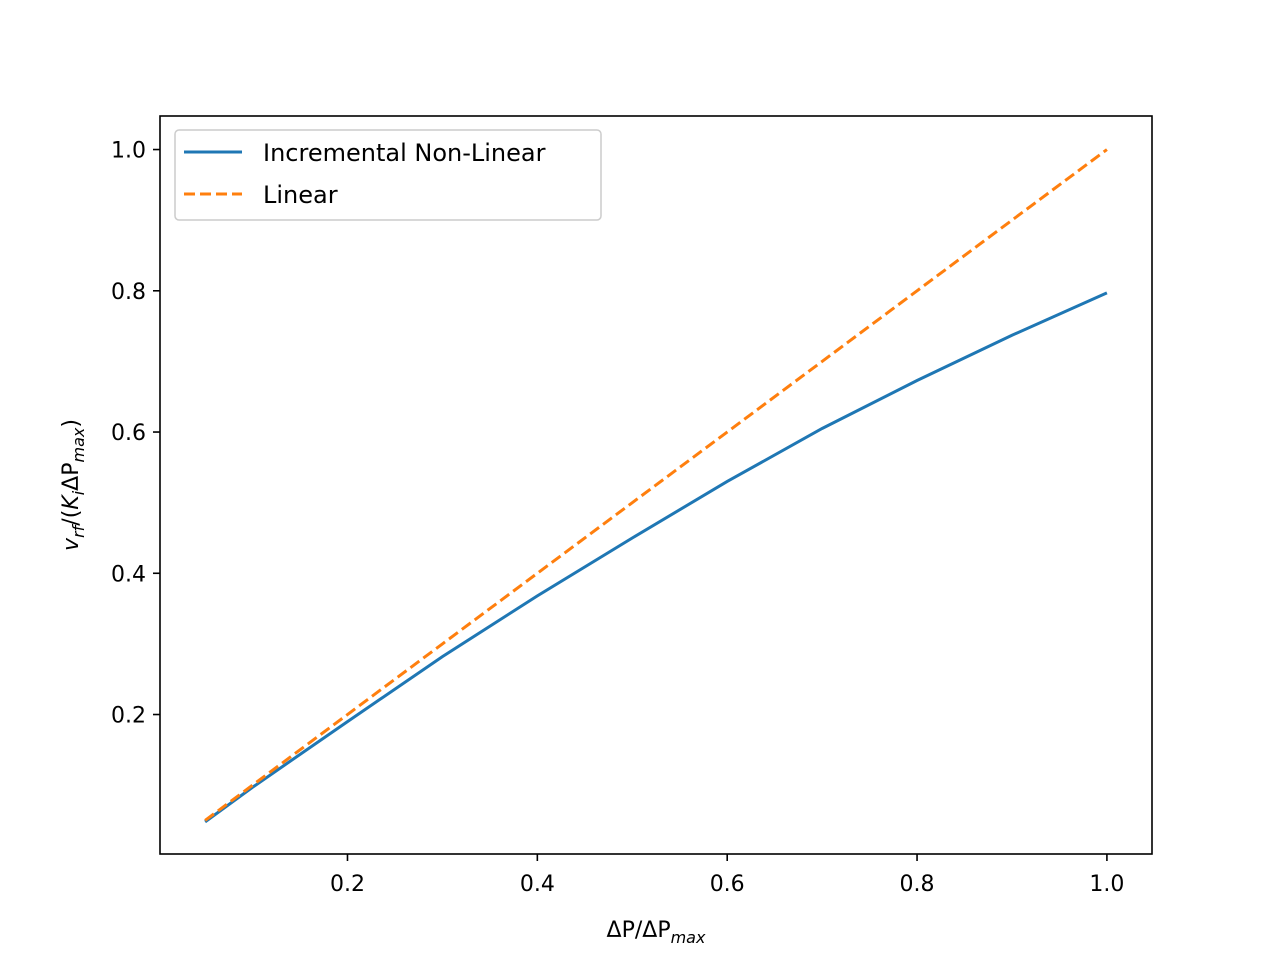 The width and height of the screenshot is (1280, 960). I want to click on x-tick-label: 0.8, so click(917, 884).